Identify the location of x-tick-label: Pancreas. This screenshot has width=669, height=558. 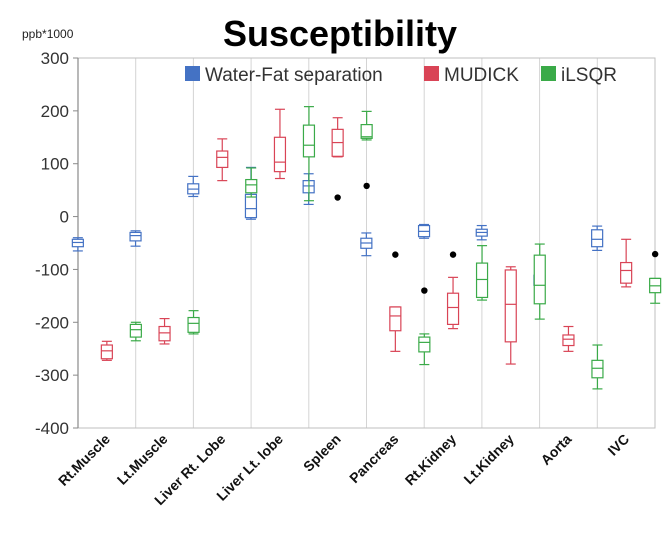
(373, 458).